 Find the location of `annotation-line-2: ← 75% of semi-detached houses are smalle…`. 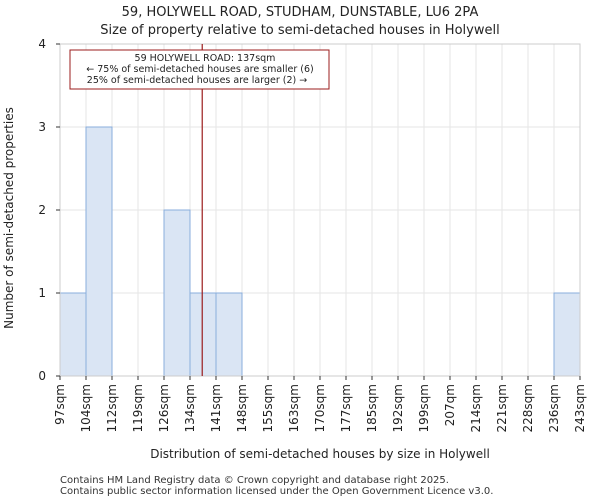

annotation-line-2: ← 75% of semi-detached houses are smalle… is located at coordinates (200, 69).